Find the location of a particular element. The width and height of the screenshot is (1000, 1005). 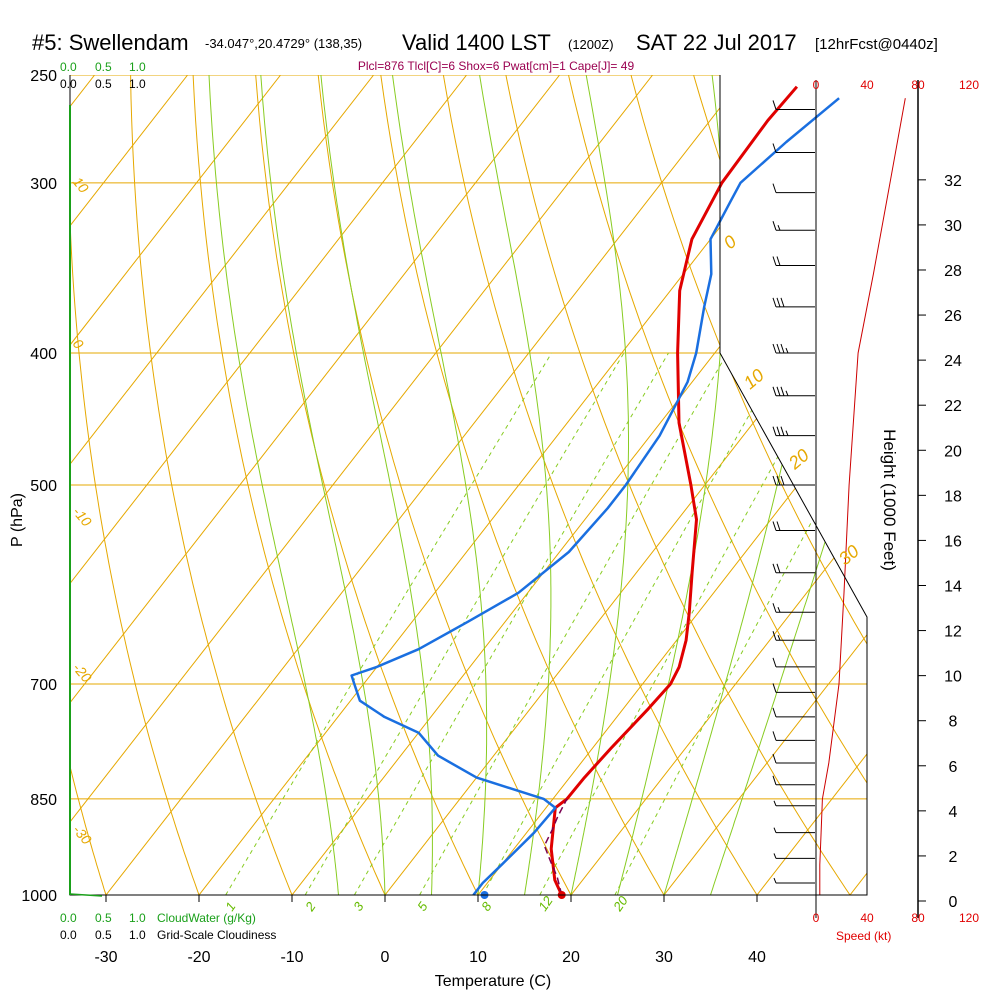

cloudwater-top-0: 0.0 is located at coordinates (68, 67).